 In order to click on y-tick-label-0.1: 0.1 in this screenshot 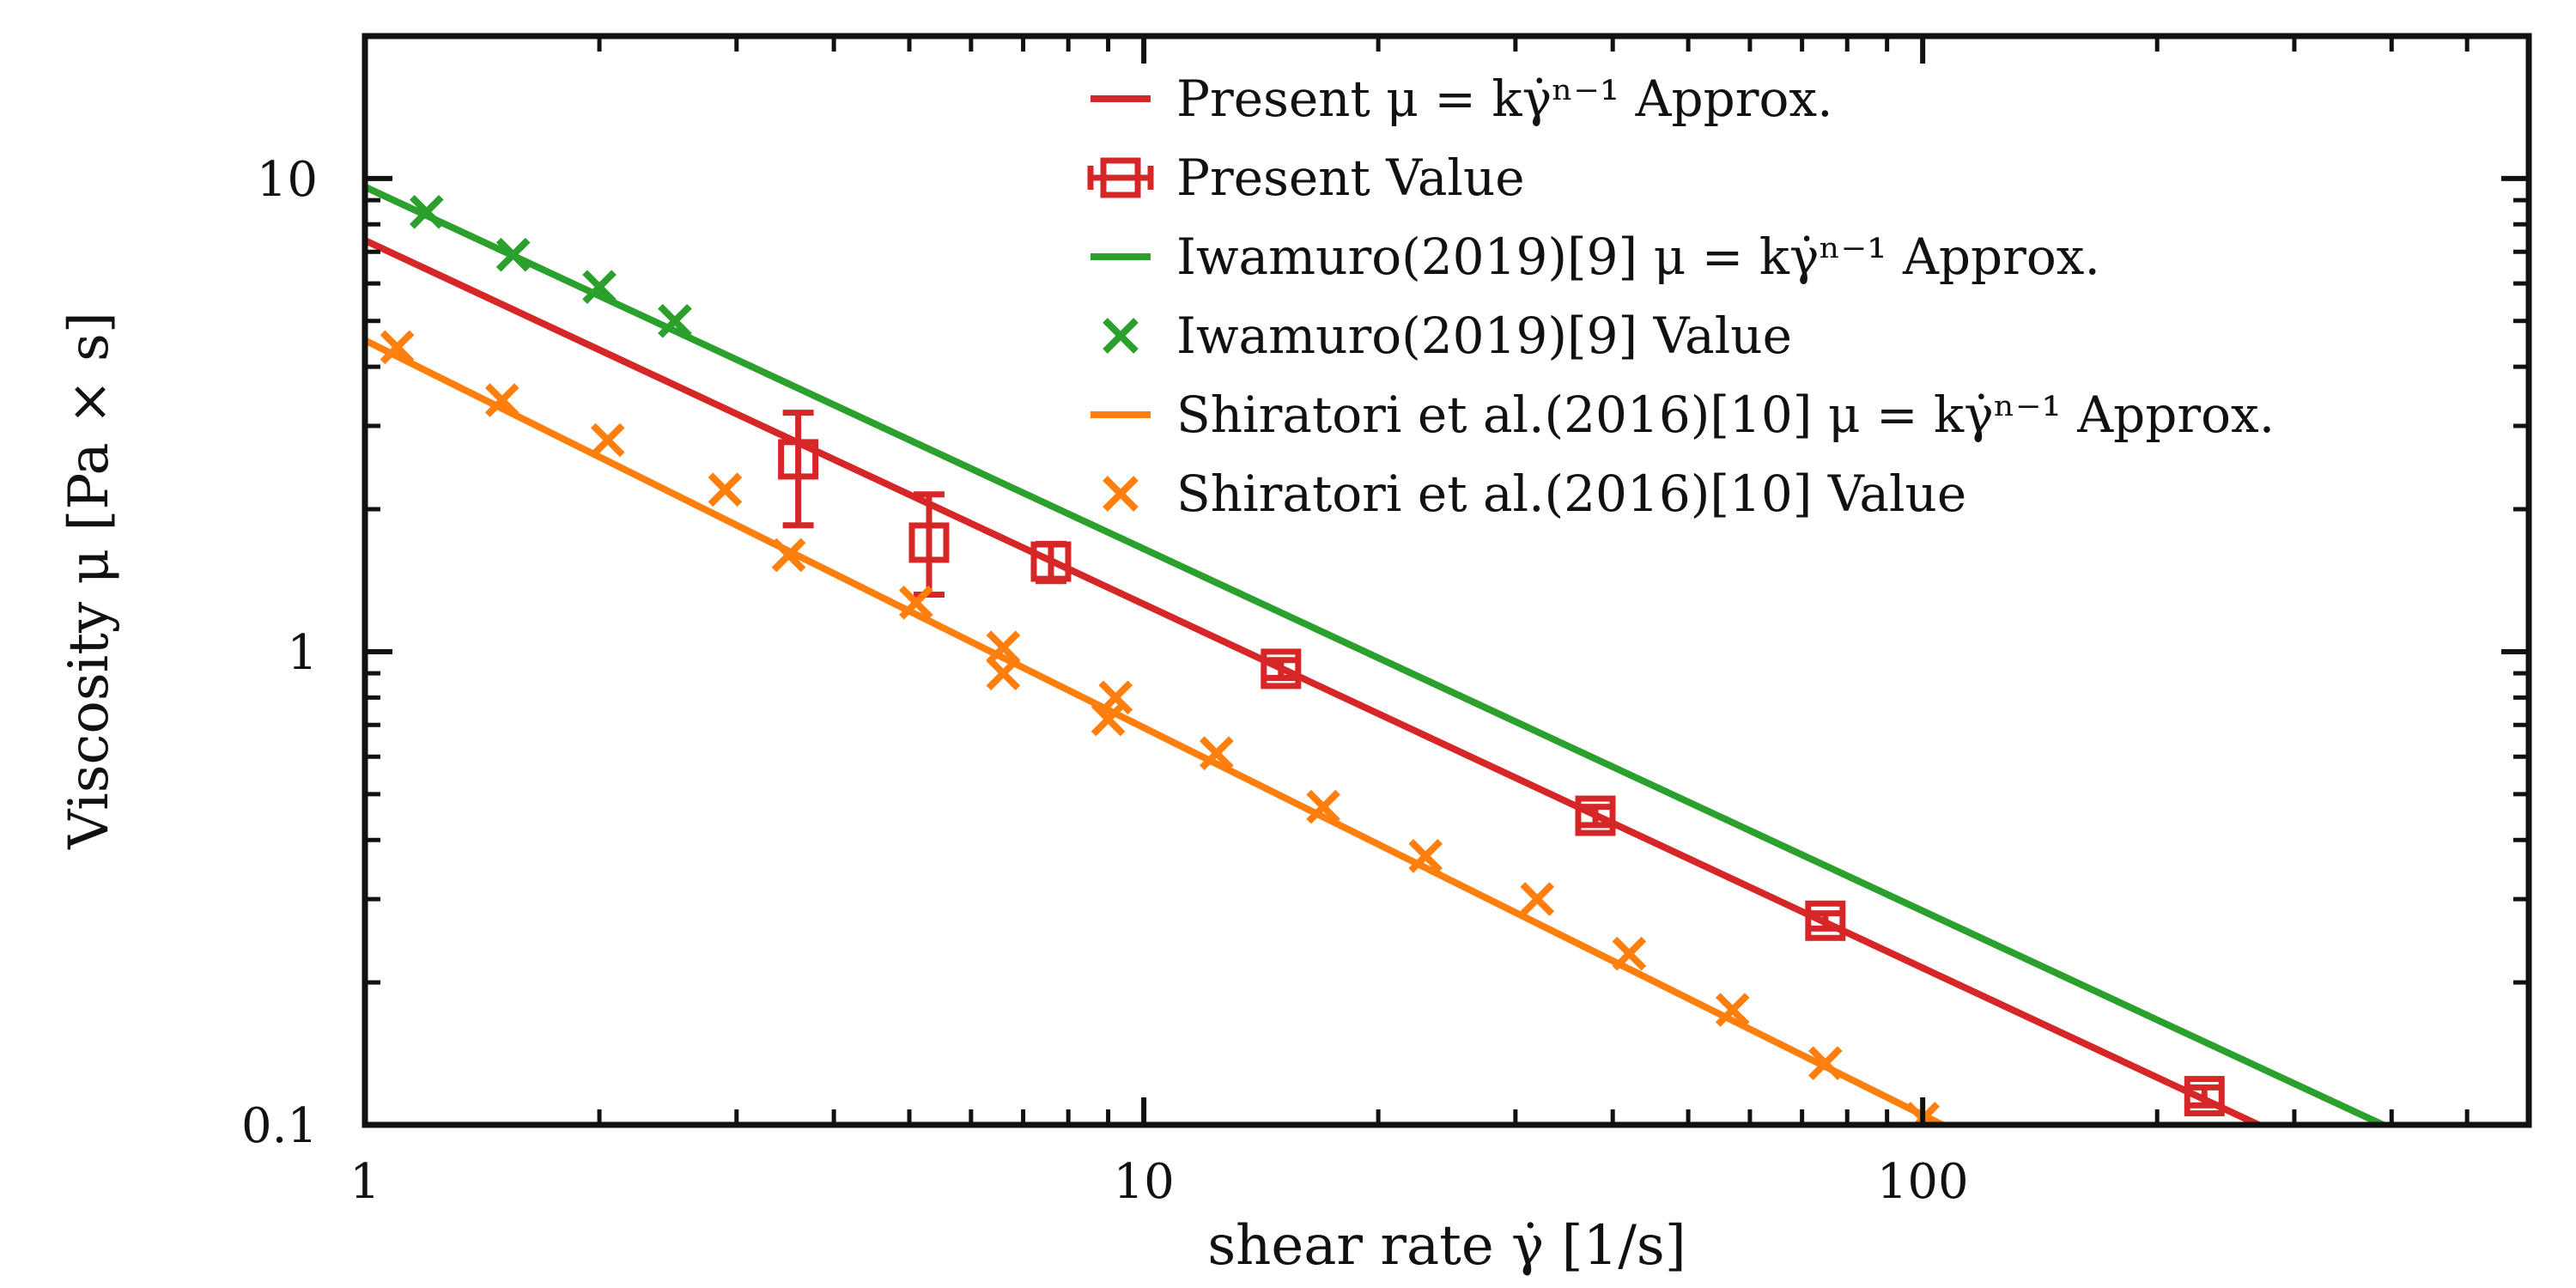, I will do `click(280, 1126)`.